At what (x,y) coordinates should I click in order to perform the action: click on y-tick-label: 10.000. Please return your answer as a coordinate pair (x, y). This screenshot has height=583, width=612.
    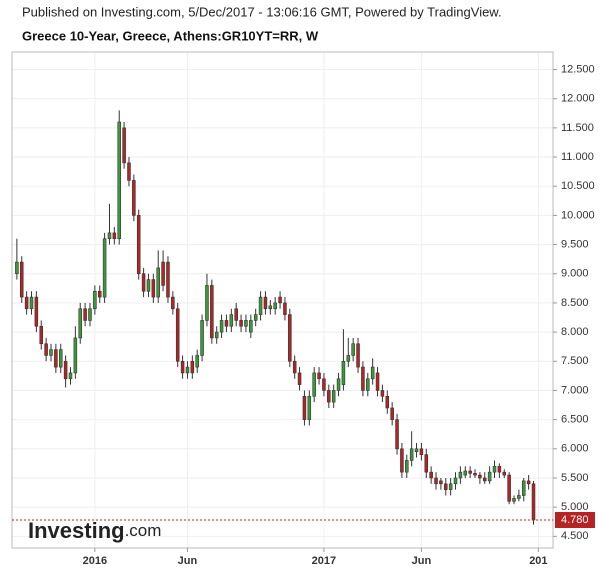
    Looking at the image, I should click on (578, 215).